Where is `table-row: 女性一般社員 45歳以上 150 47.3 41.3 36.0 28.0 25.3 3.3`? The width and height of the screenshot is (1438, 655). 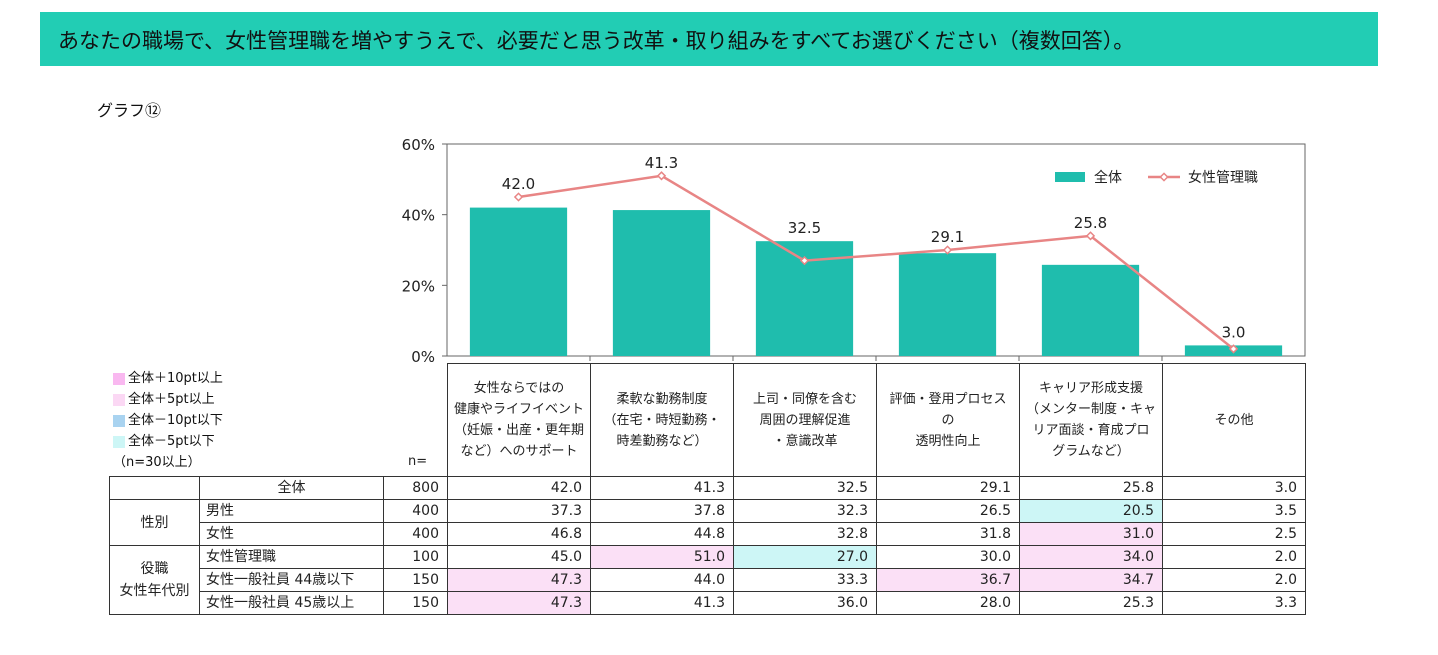 table-row: 女性一般社員 45歳以上 150 47.3 41.3 36.0 28.0 25.3 3.3 is located at coordinates (708, 603).